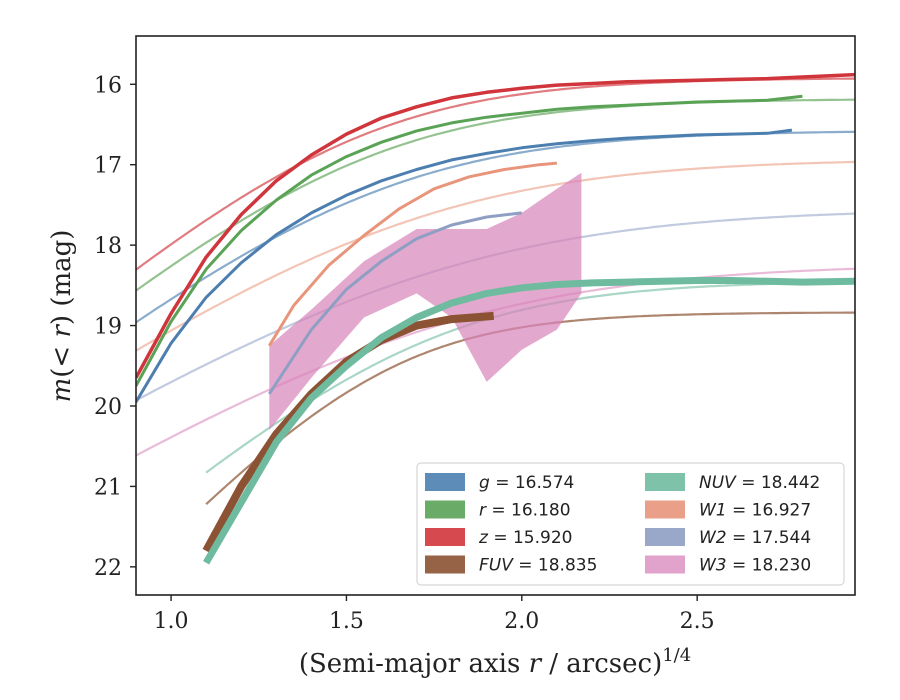  Describe the element at coordinates (759, 483) in the screenshot. I see `legend-label-nuv: NUV = 18.442` at that location.